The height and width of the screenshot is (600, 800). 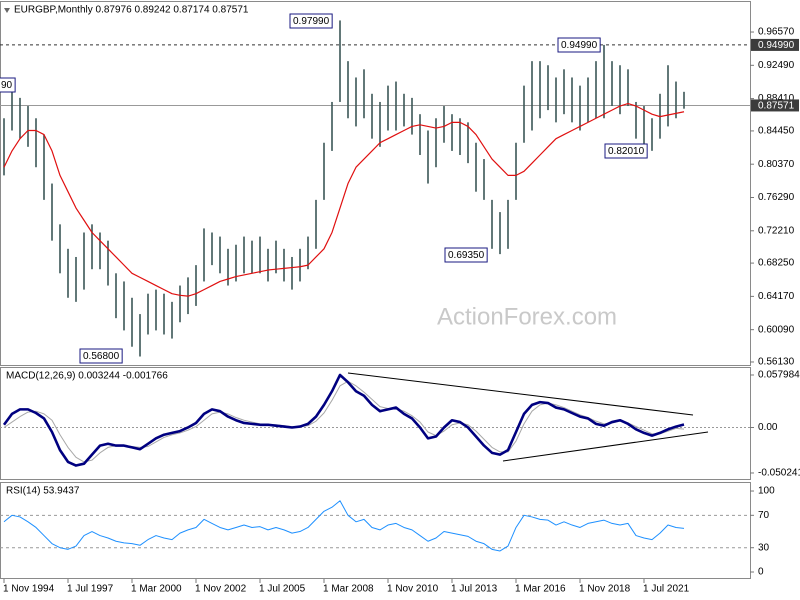 I want to click on y-tick-label: 0.84450, so click(x=776, y=131).